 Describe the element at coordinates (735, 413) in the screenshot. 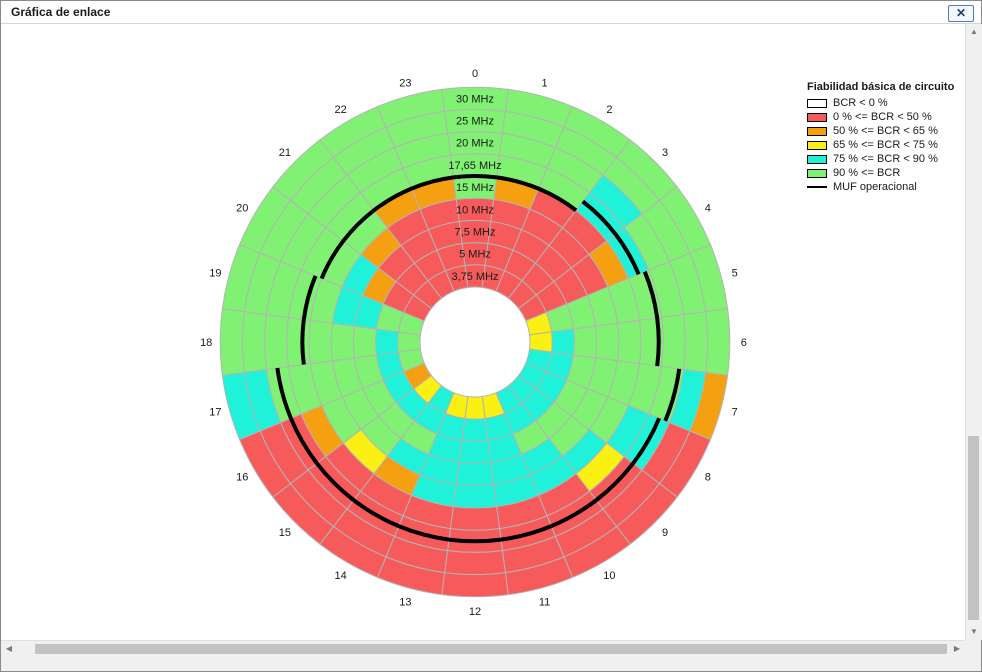

I see `hour-label: 7` at that location.